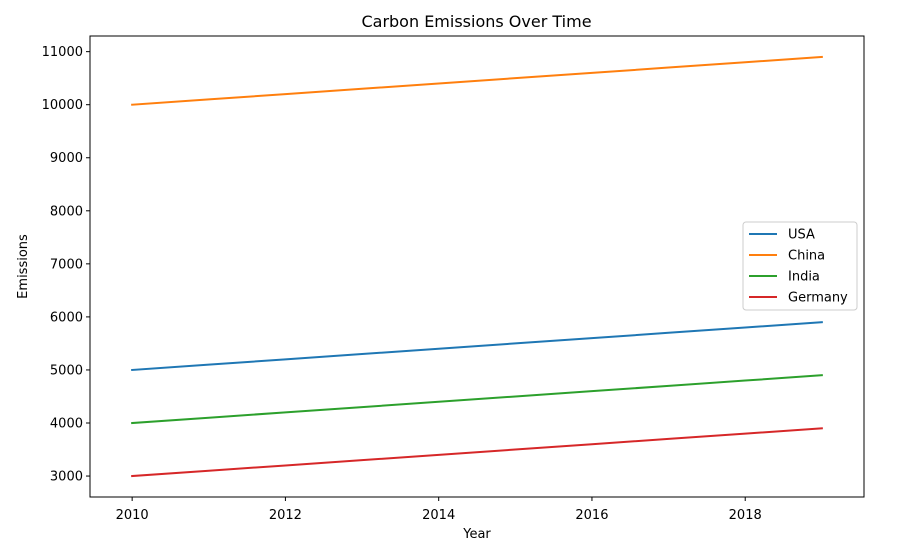 This screenshot has height=548, width=915. Describe the element at coordinates (132, 515) in the screenshot. I see `x-tick-label: 2010` at that location.